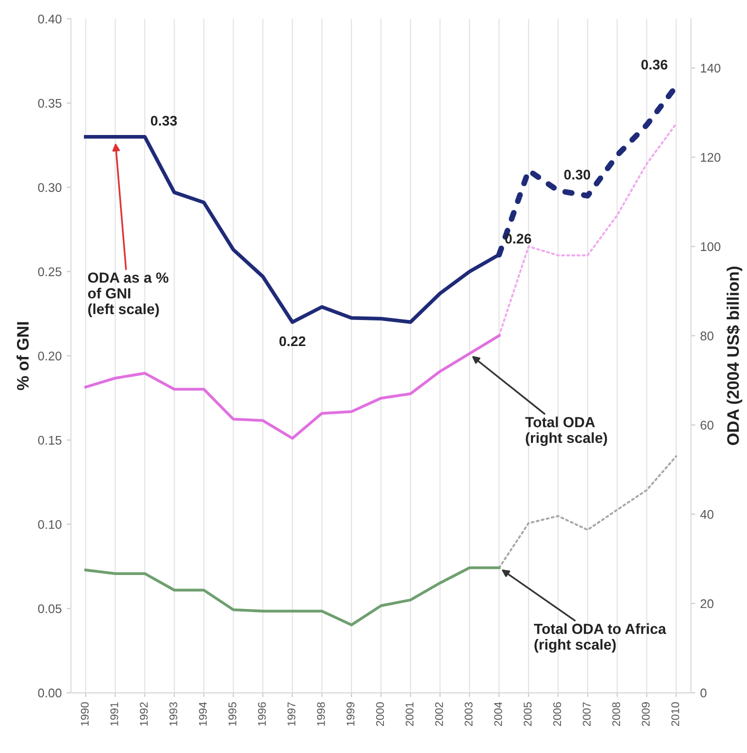  Describe the element at coordinates (410, 714) in the screenshot. I see `x-tick-label: 2001` at that location.